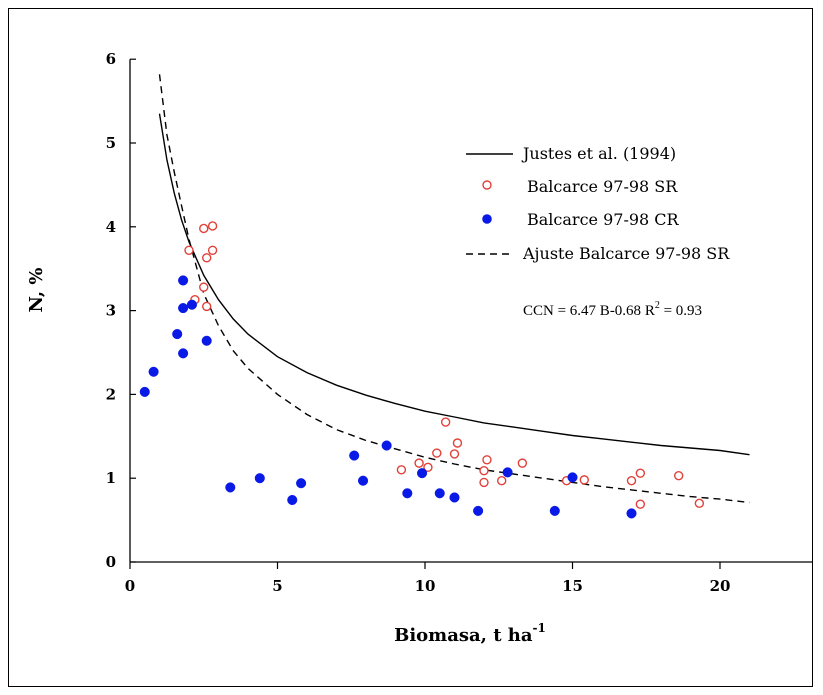 The height and width of the screenshot is (695, 823). Describe the element at coordinates (602, 186) in the screenshot. I see `legend-label: Balcarce 97-98 SR` at that location.